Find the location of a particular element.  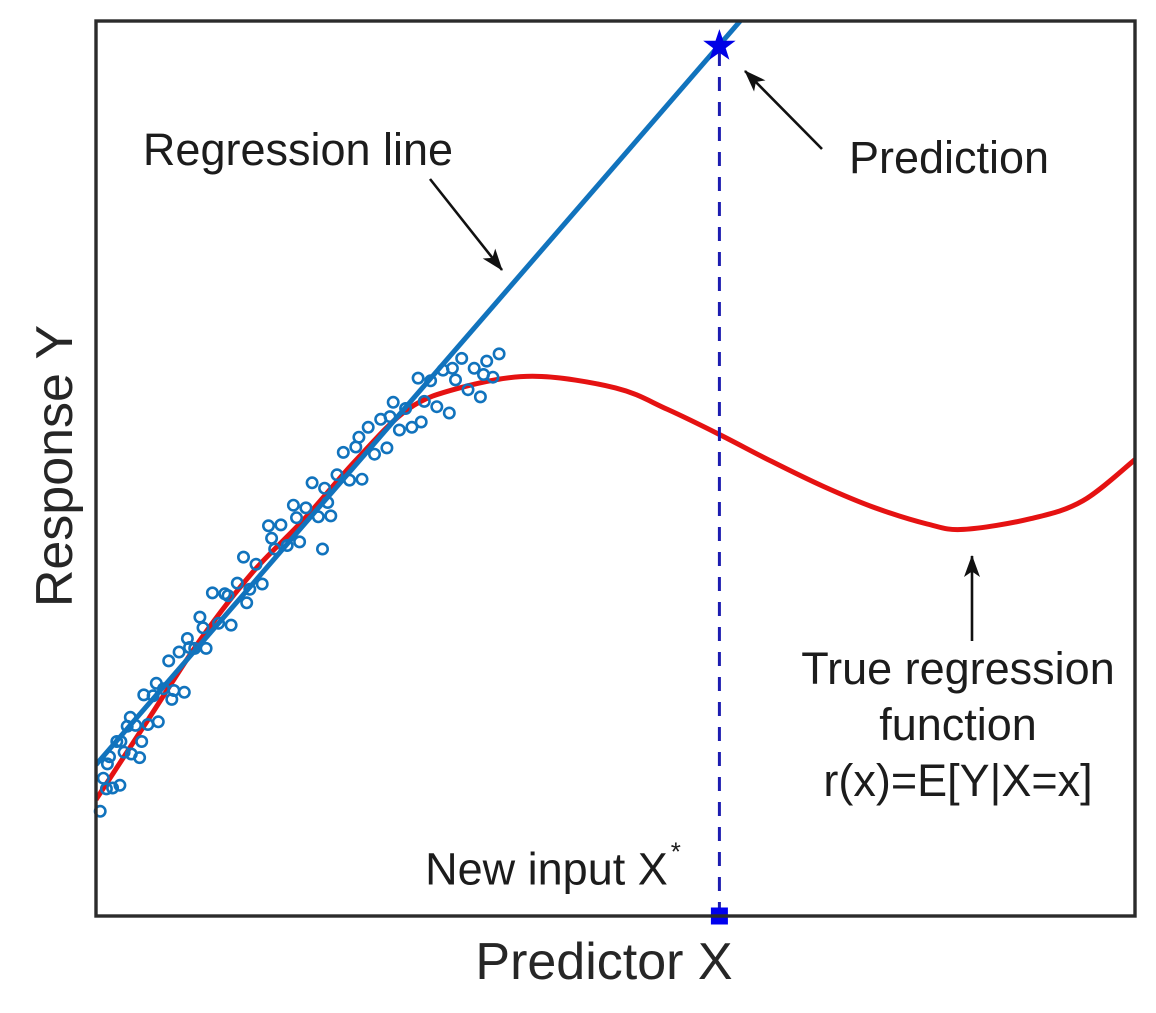

true-function-label-line1: True regression is located at coordinates (958, 668).